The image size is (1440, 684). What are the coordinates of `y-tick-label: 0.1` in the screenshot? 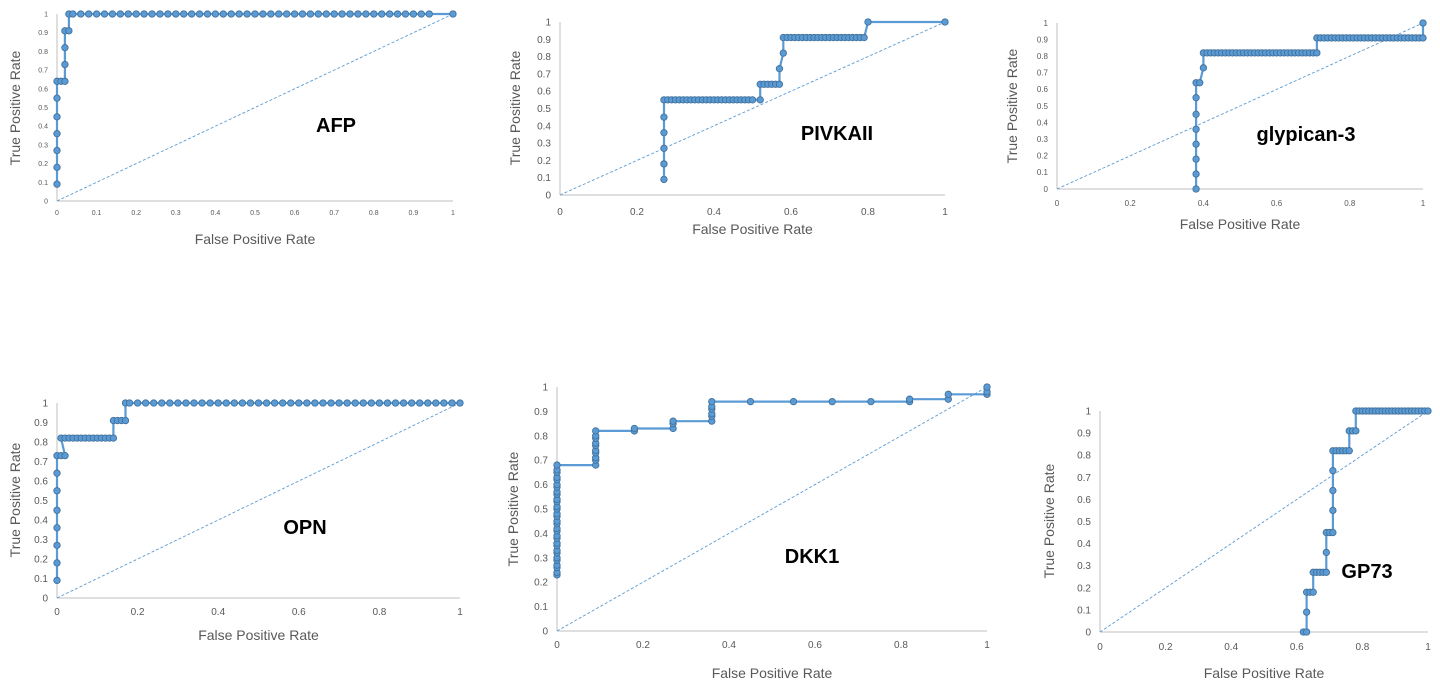 It's located at (43, 183).